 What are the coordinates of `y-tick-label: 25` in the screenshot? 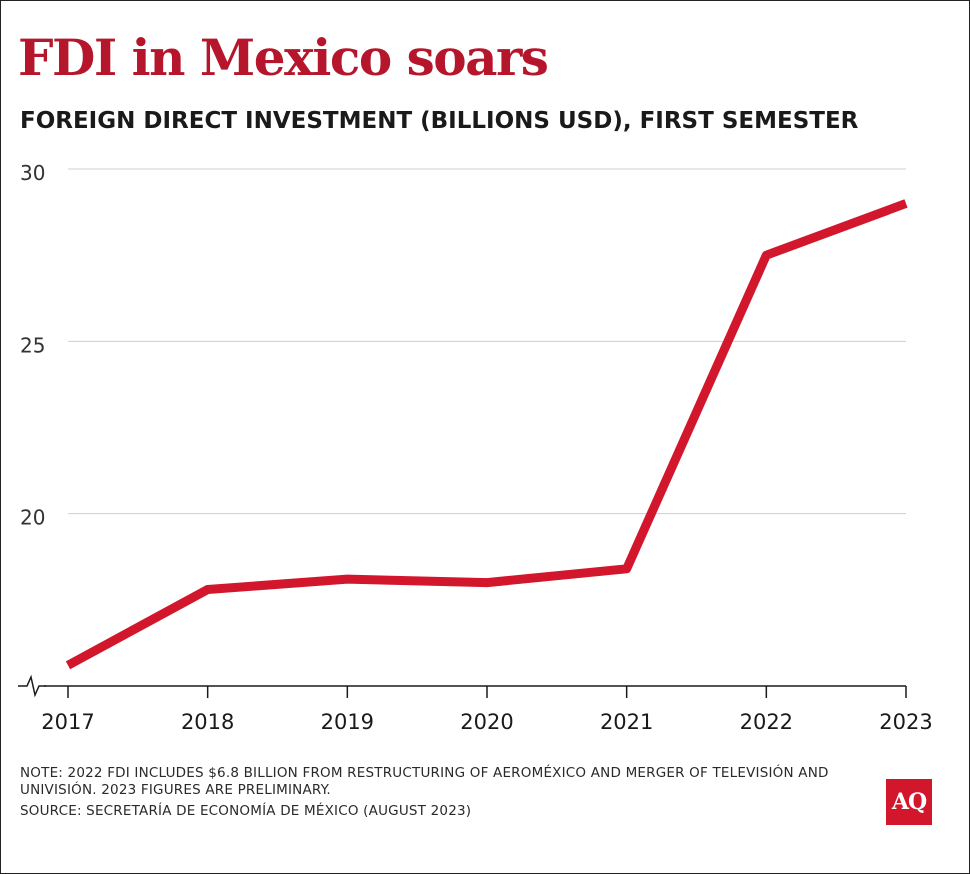 It's located at (32, 345).